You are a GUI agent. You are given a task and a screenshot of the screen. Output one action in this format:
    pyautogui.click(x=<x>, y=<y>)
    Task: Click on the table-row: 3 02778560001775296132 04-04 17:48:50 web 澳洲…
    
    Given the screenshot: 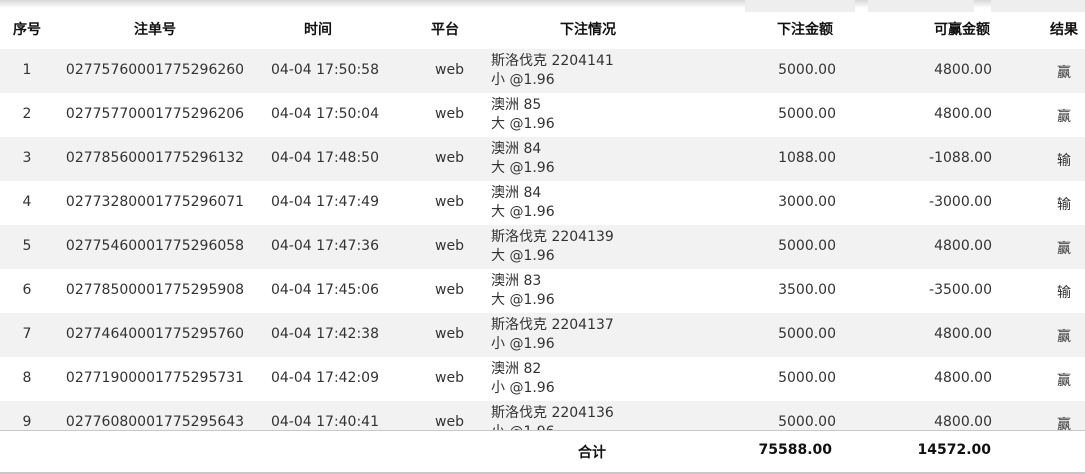 What is the action you would take?
    pyautogui.click(x=542, y=159)
    